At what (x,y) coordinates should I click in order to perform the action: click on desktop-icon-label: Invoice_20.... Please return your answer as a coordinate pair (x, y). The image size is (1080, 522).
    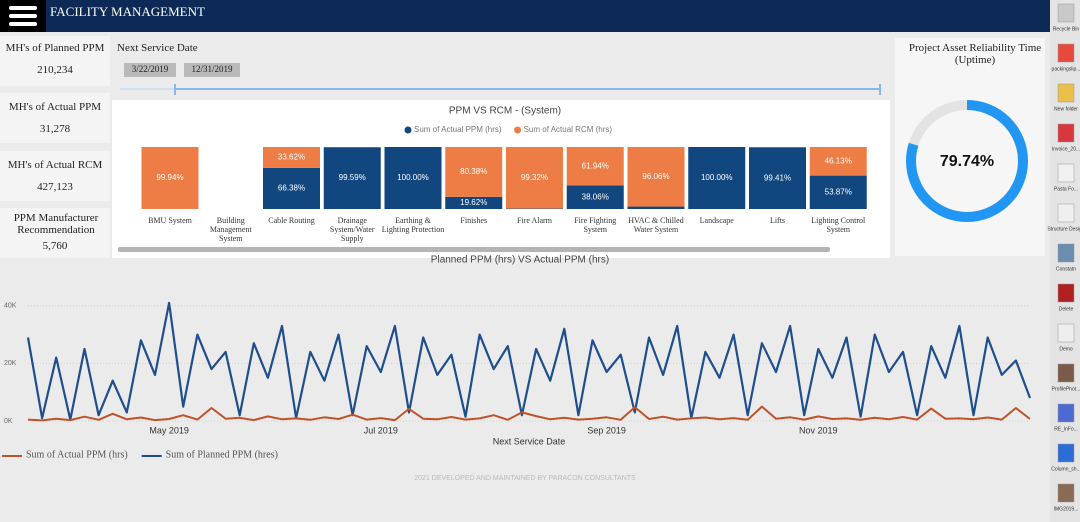
    Looking at the image, I should click on (1066, 149).